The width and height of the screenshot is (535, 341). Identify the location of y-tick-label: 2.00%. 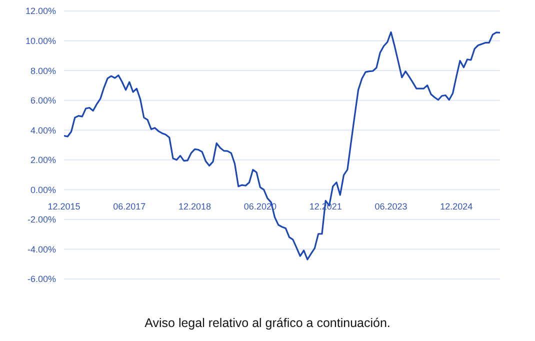
(43, 160).